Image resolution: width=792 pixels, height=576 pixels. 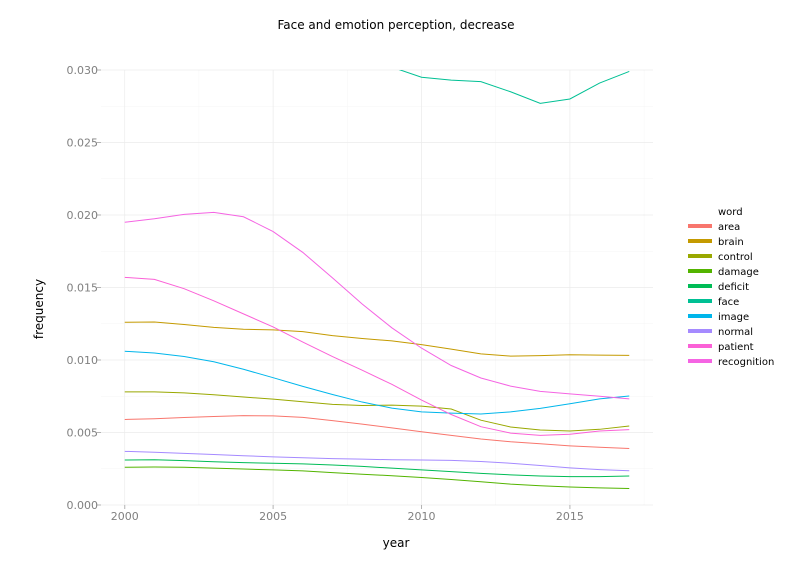 What do you see at coordinates (377, 382) in the screenshot?
I see `series-line-image` at bounding box center [377, 382].